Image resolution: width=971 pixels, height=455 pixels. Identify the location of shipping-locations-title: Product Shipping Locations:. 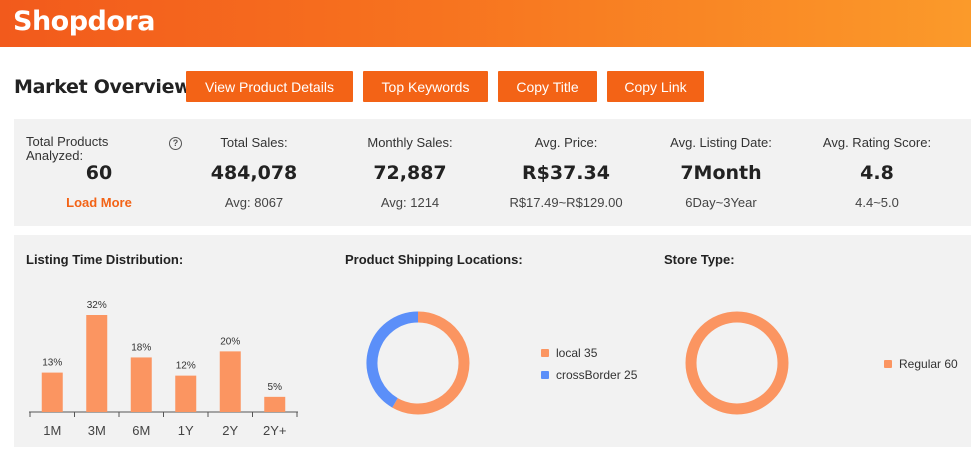
(434, 259).